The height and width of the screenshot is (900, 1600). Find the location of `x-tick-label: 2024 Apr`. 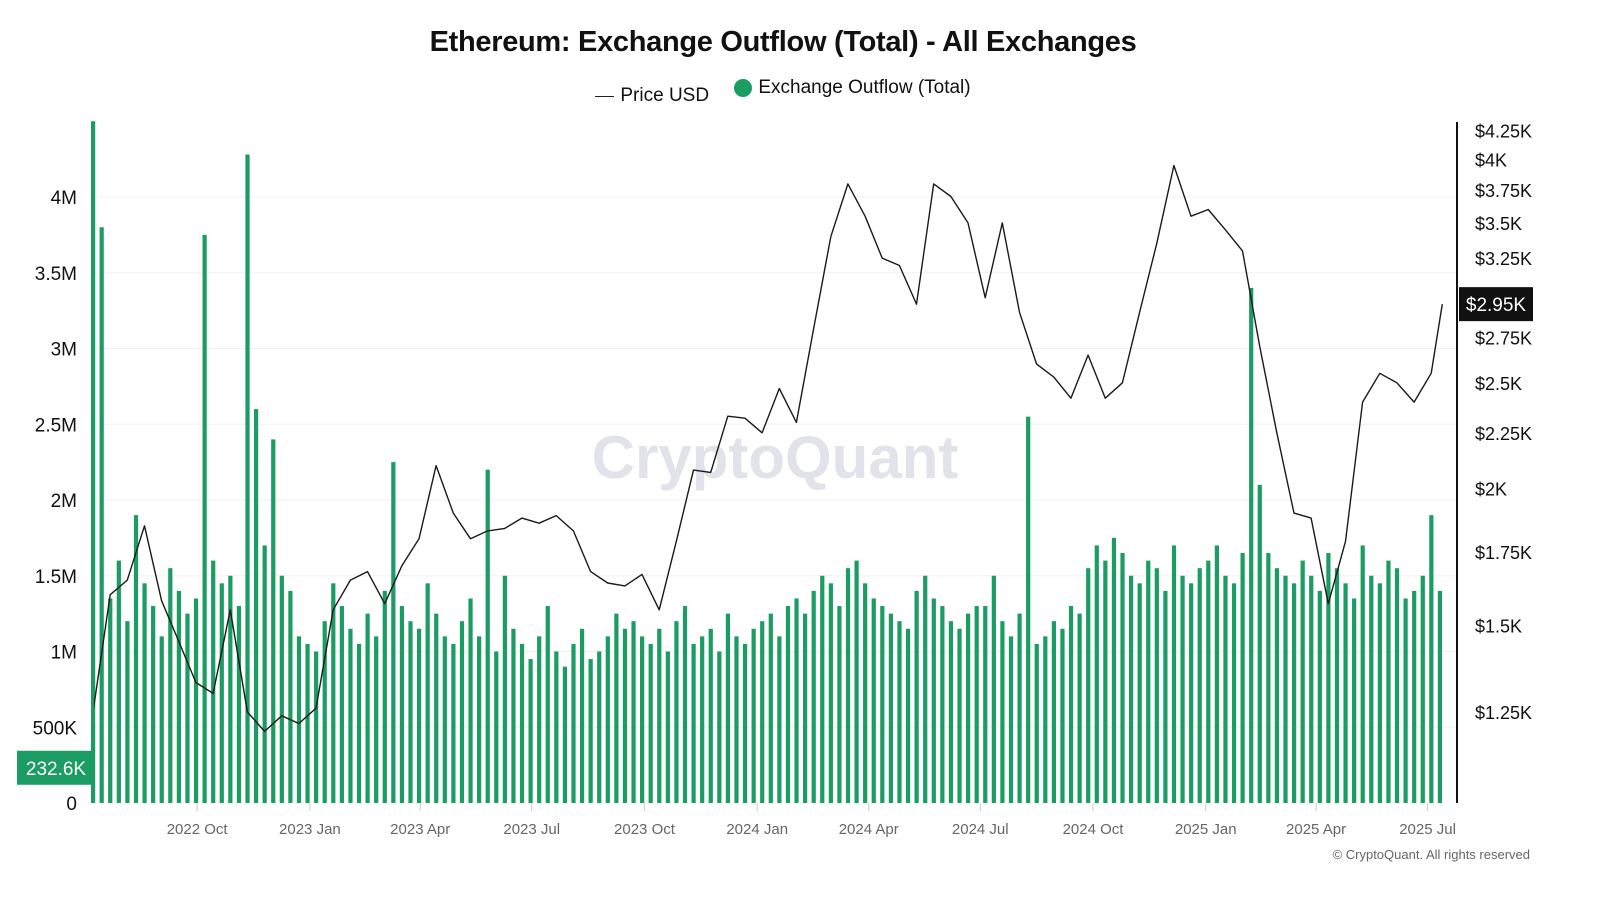

x-tick-label: 2024 Apr is located at coordinates (869, 829).